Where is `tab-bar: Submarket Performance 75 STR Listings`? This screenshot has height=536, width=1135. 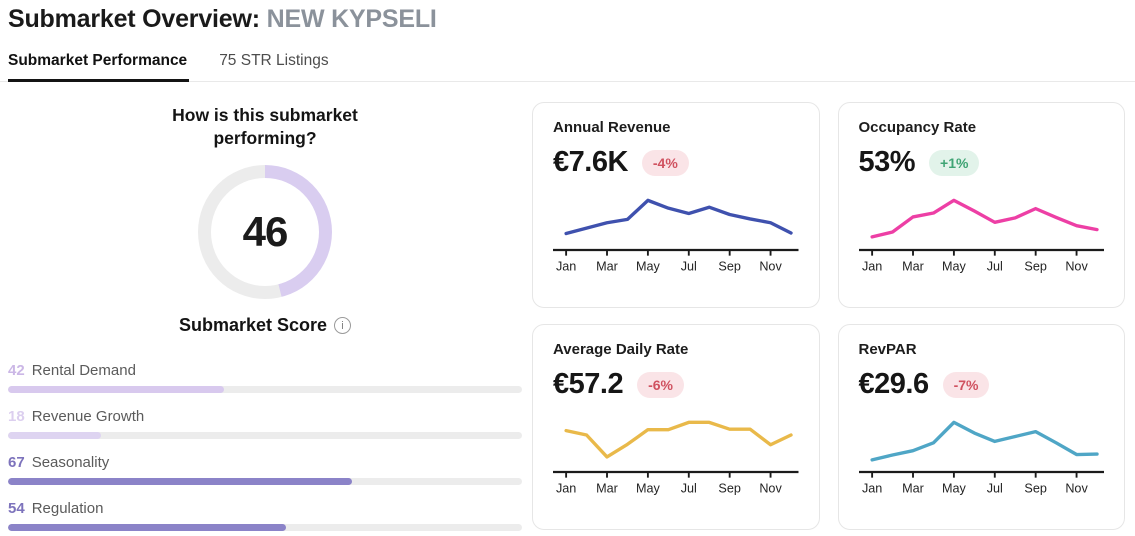 tab-bar: Submarket Performance 75 STR Listings is located at coordinates (567, 65).